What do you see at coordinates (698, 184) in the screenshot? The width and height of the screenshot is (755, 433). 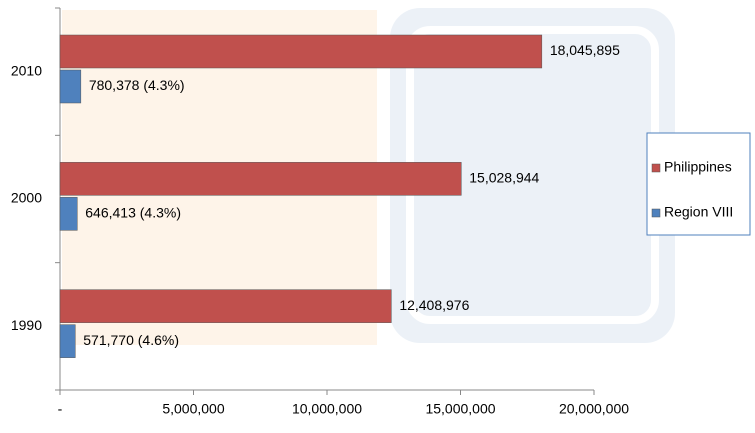 I see `legend-box` at bounding box center [698, 184].